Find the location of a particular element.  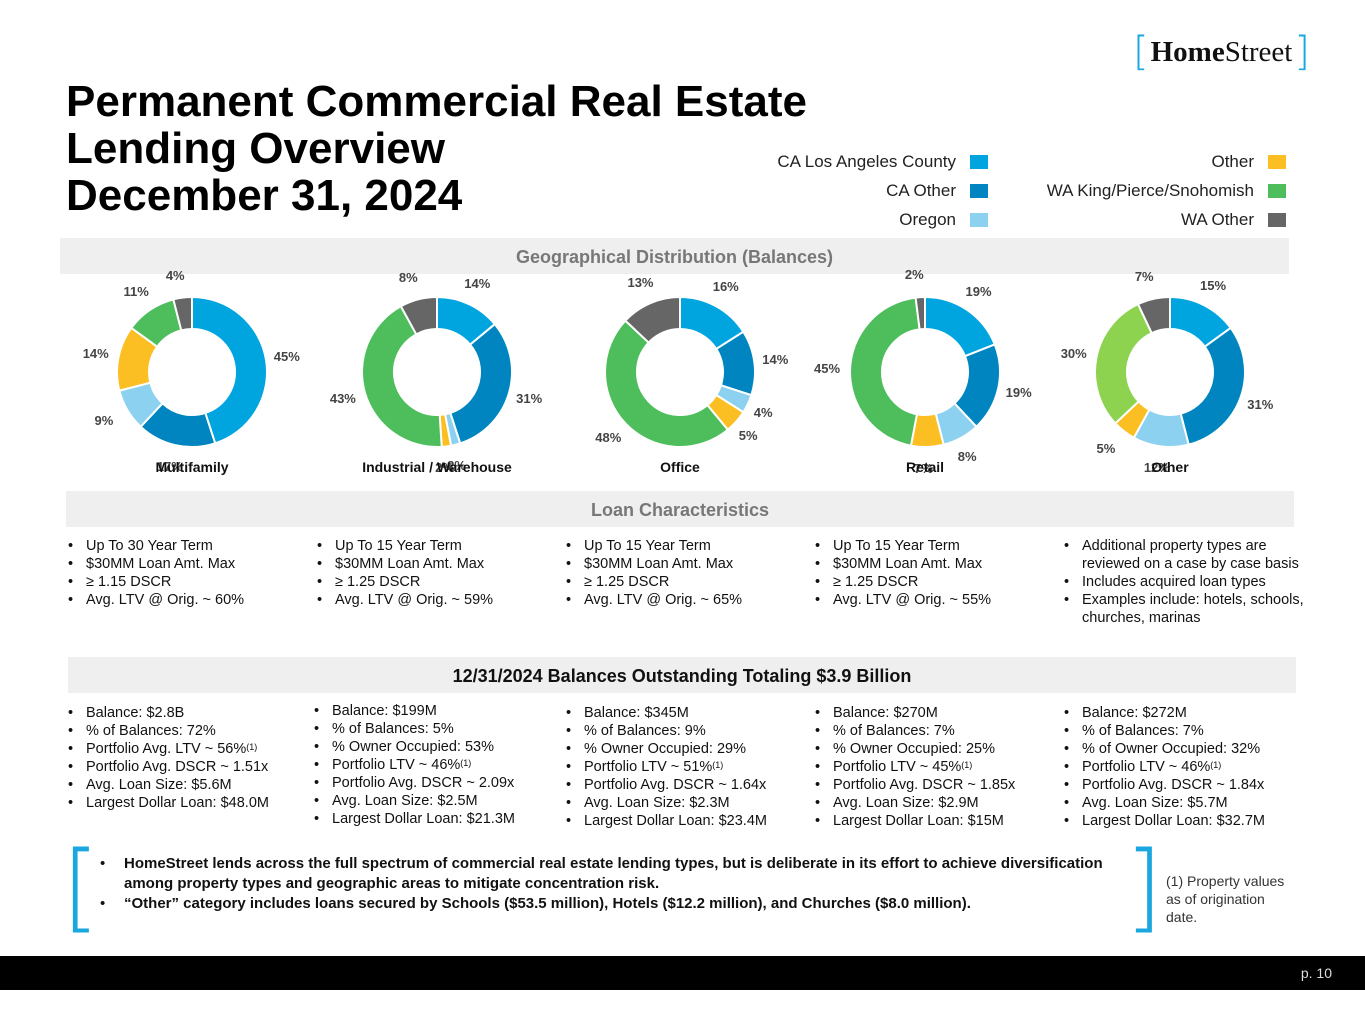

legend-item: Oregon is located at coordinates (943, 220).